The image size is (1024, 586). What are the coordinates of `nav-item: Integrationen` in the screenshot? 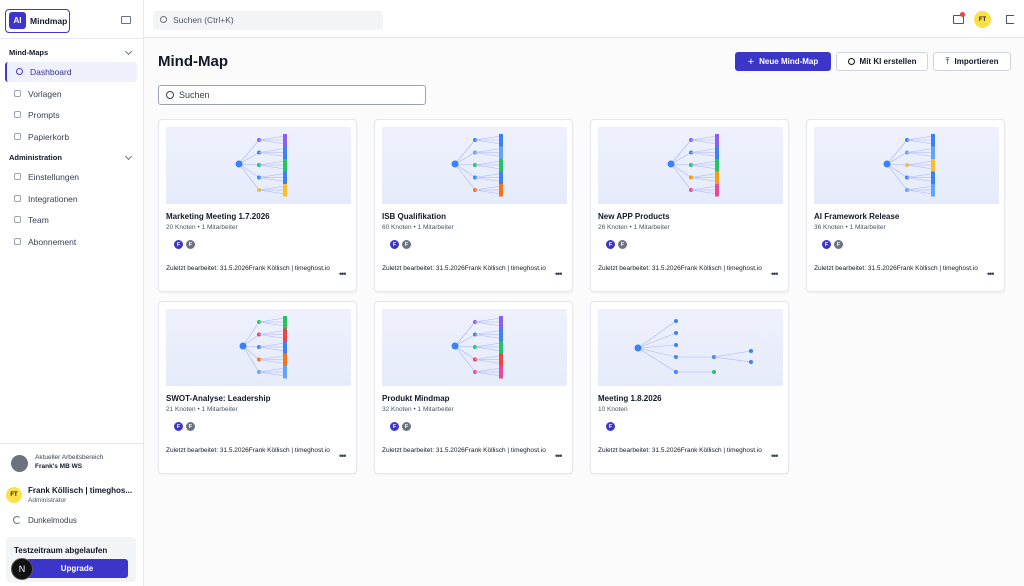 It's located at (71, 199).